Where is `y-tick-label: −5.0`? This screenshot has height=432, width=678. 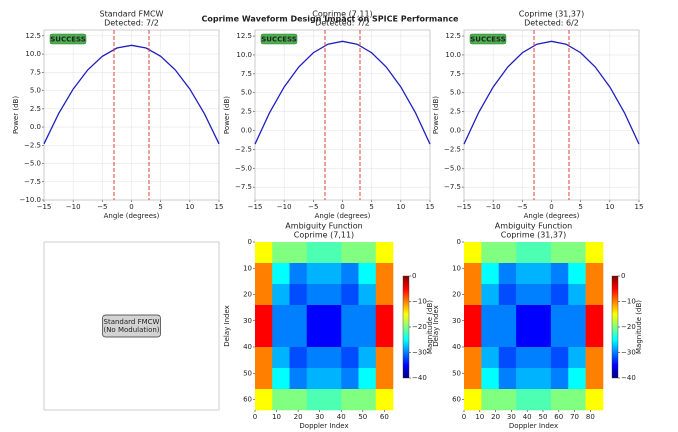 y-tick-label: −5.0 is located at coordinates (243, 168).